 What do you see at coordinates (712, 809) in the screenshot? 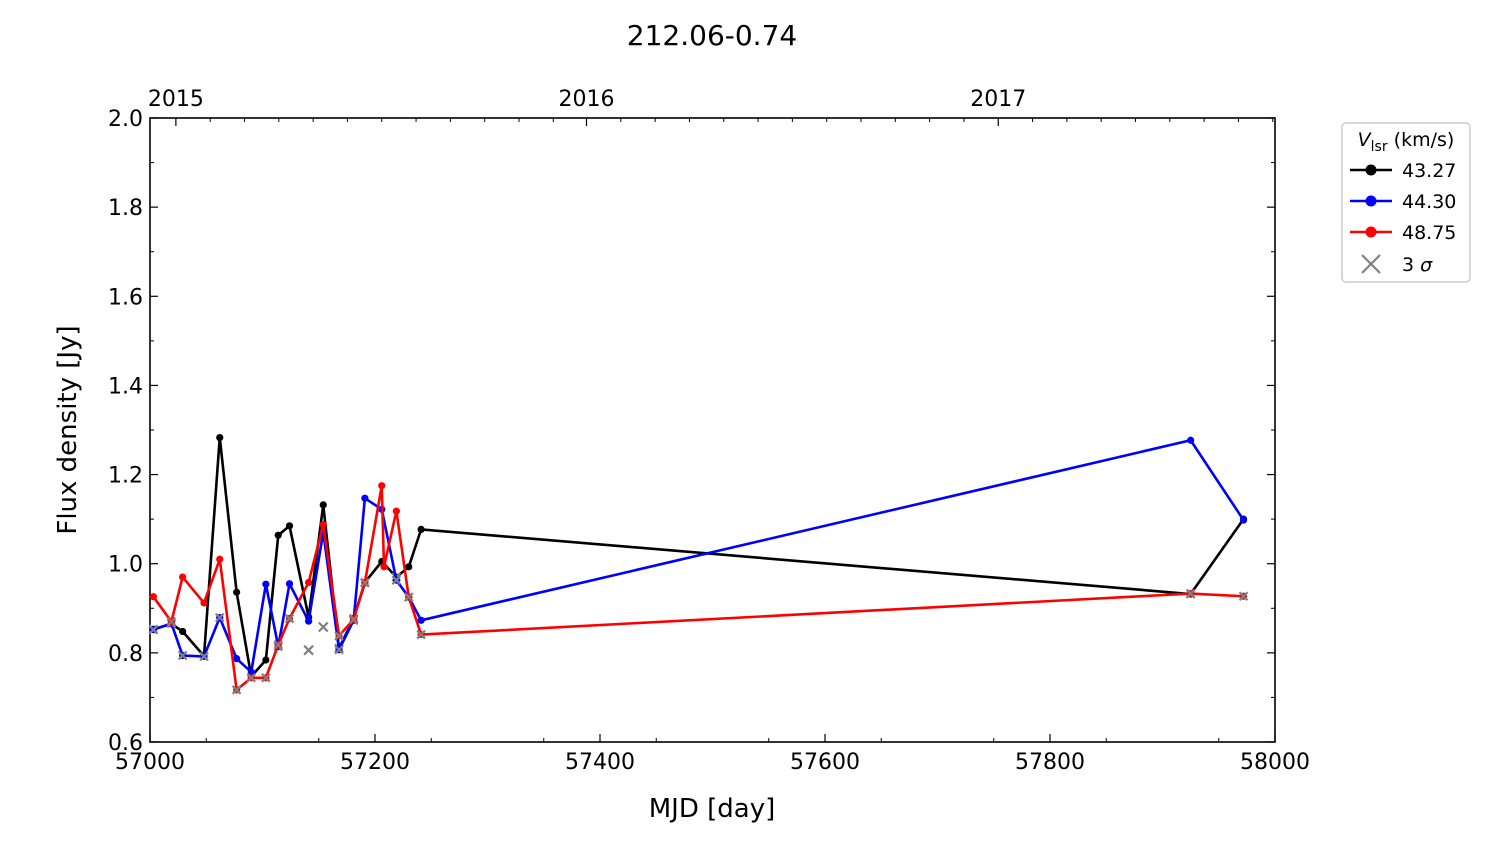
I see `x-axis-title: MJD [day]` at bounding box center [712, 809].